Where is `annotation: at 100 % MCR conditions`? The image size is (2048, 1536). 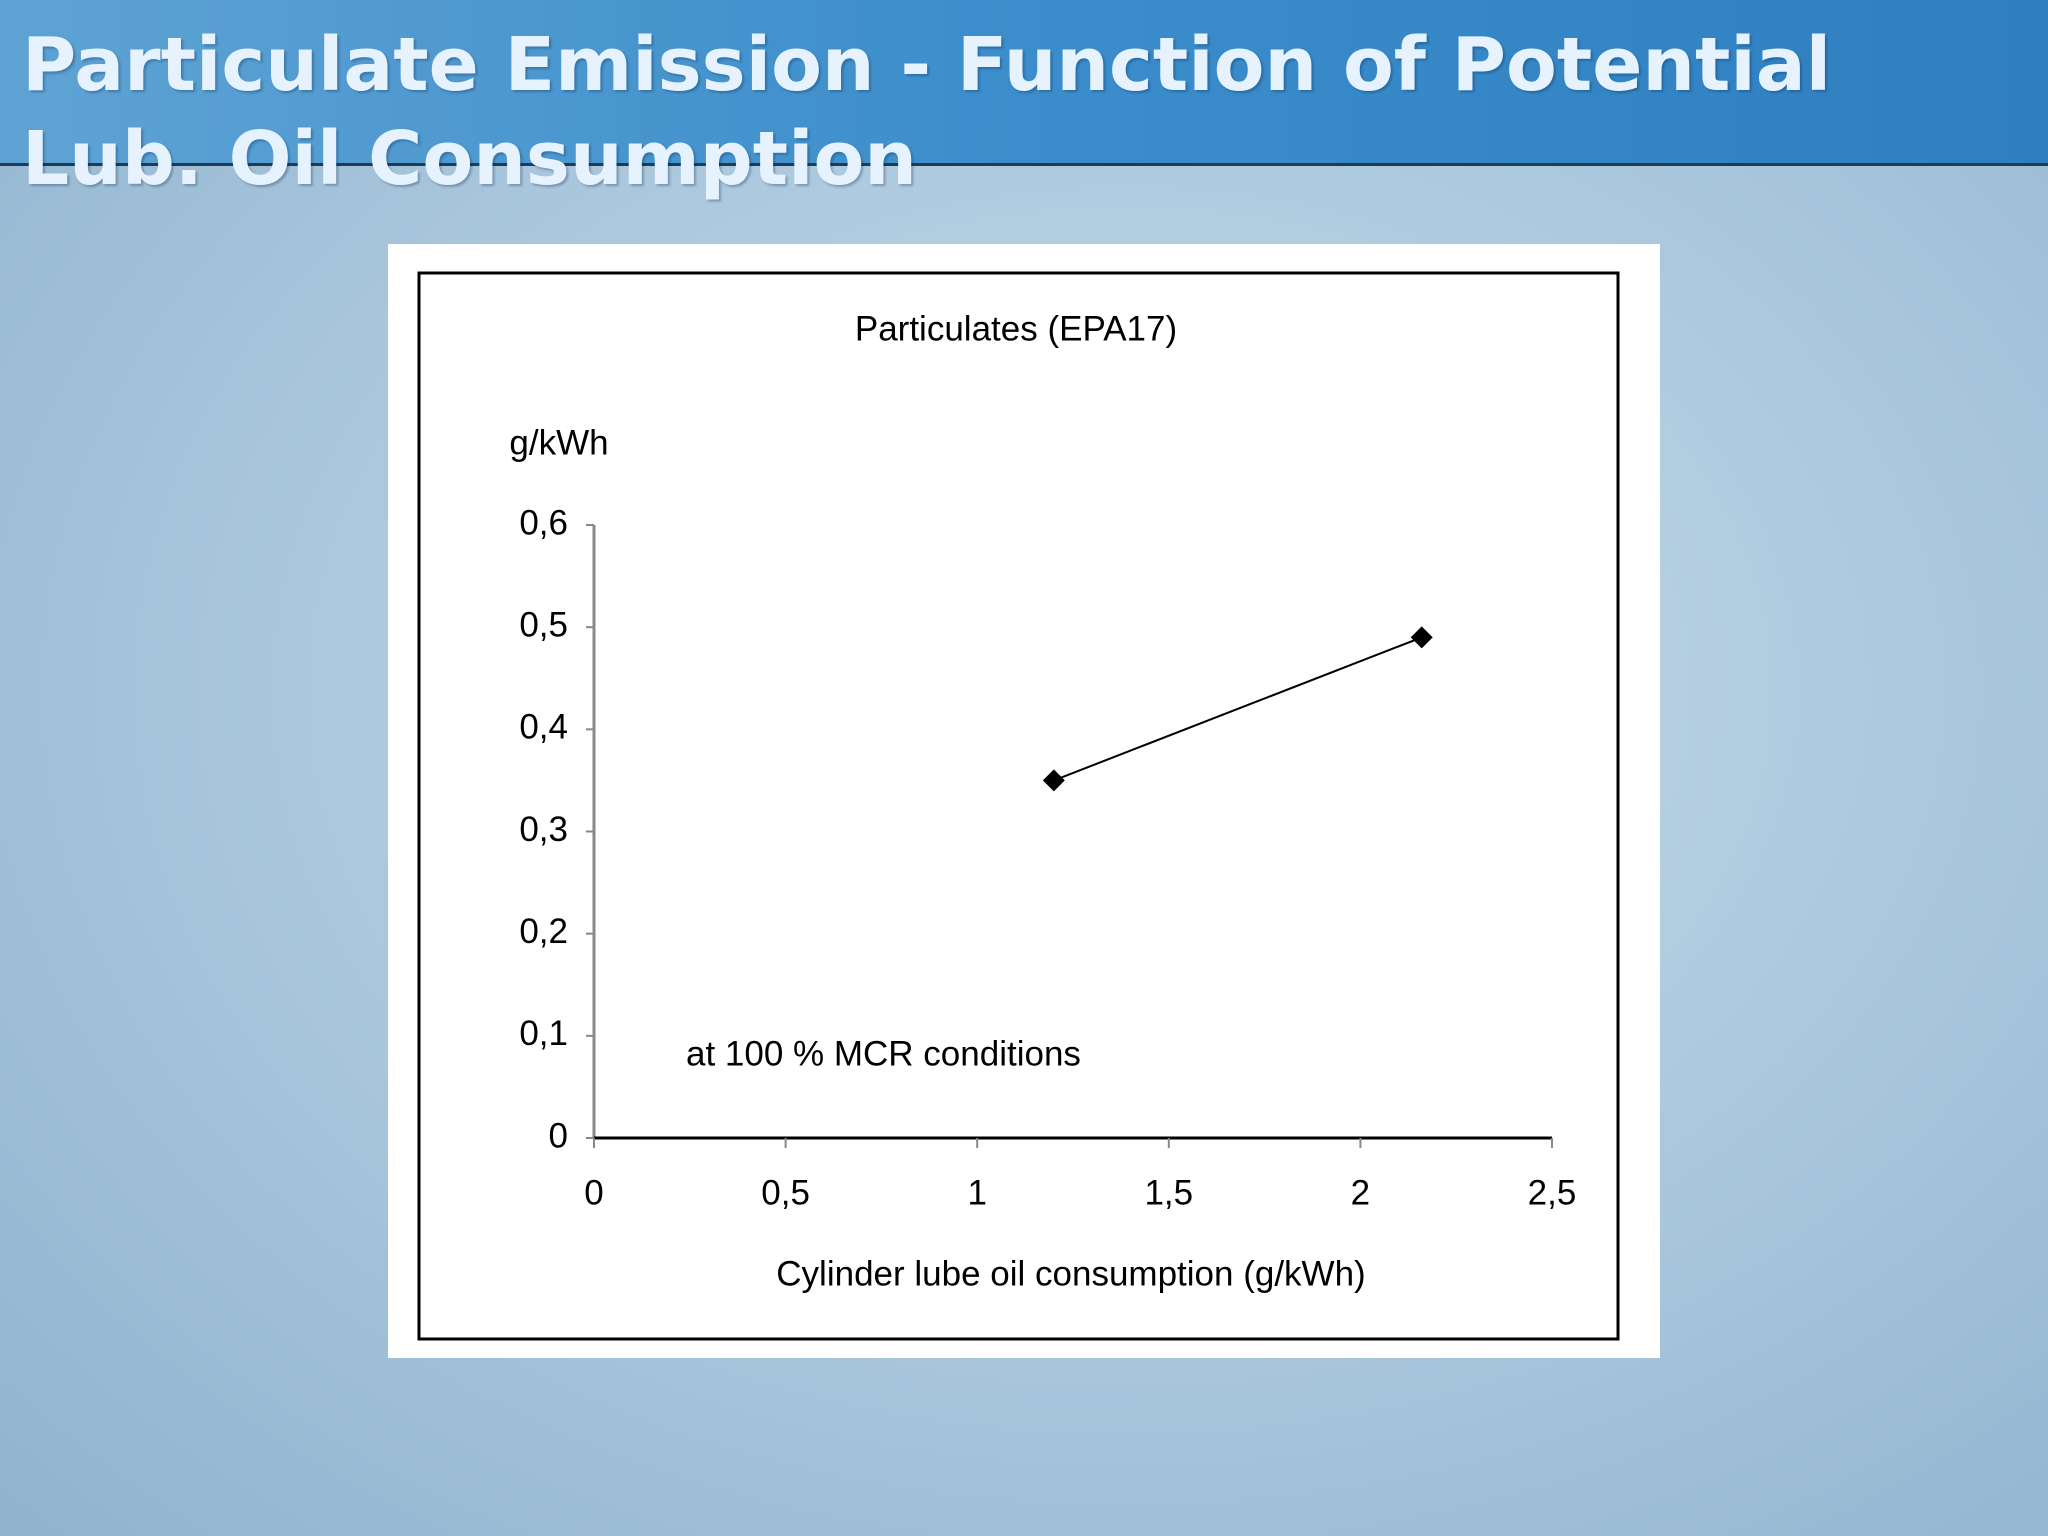
annotation: at 100 % MCR conditions is located at coordinates (883, 1053).